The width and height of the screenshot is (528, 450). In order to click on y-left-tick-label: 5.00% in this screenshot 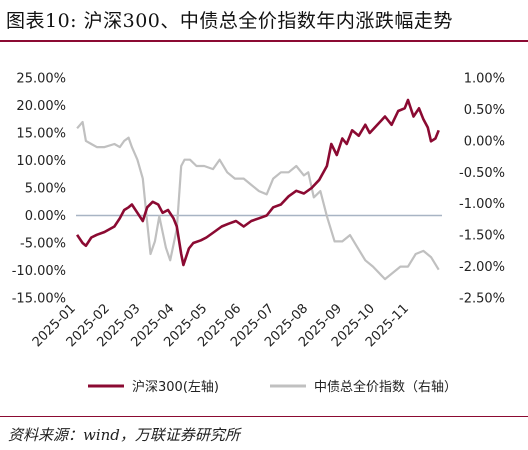, I will do `click(45, 189)`.